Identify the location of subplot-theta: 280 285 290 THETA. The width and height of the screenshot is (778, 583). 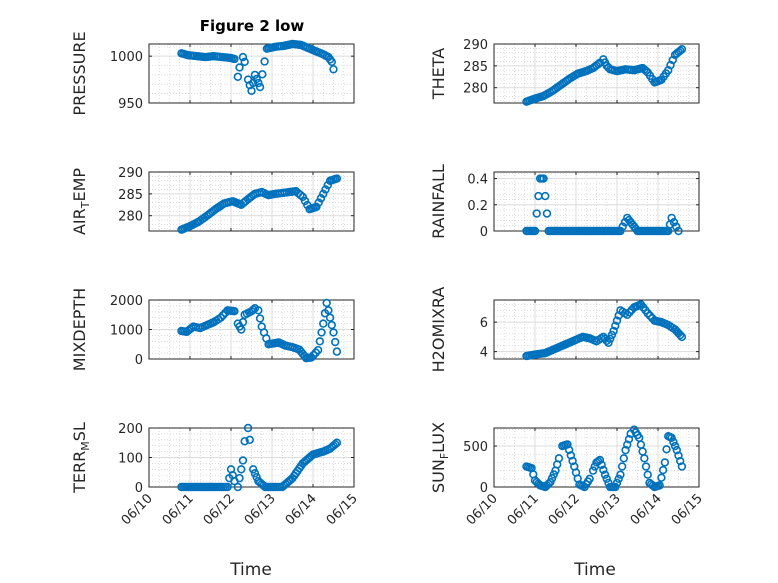
(564, 72).